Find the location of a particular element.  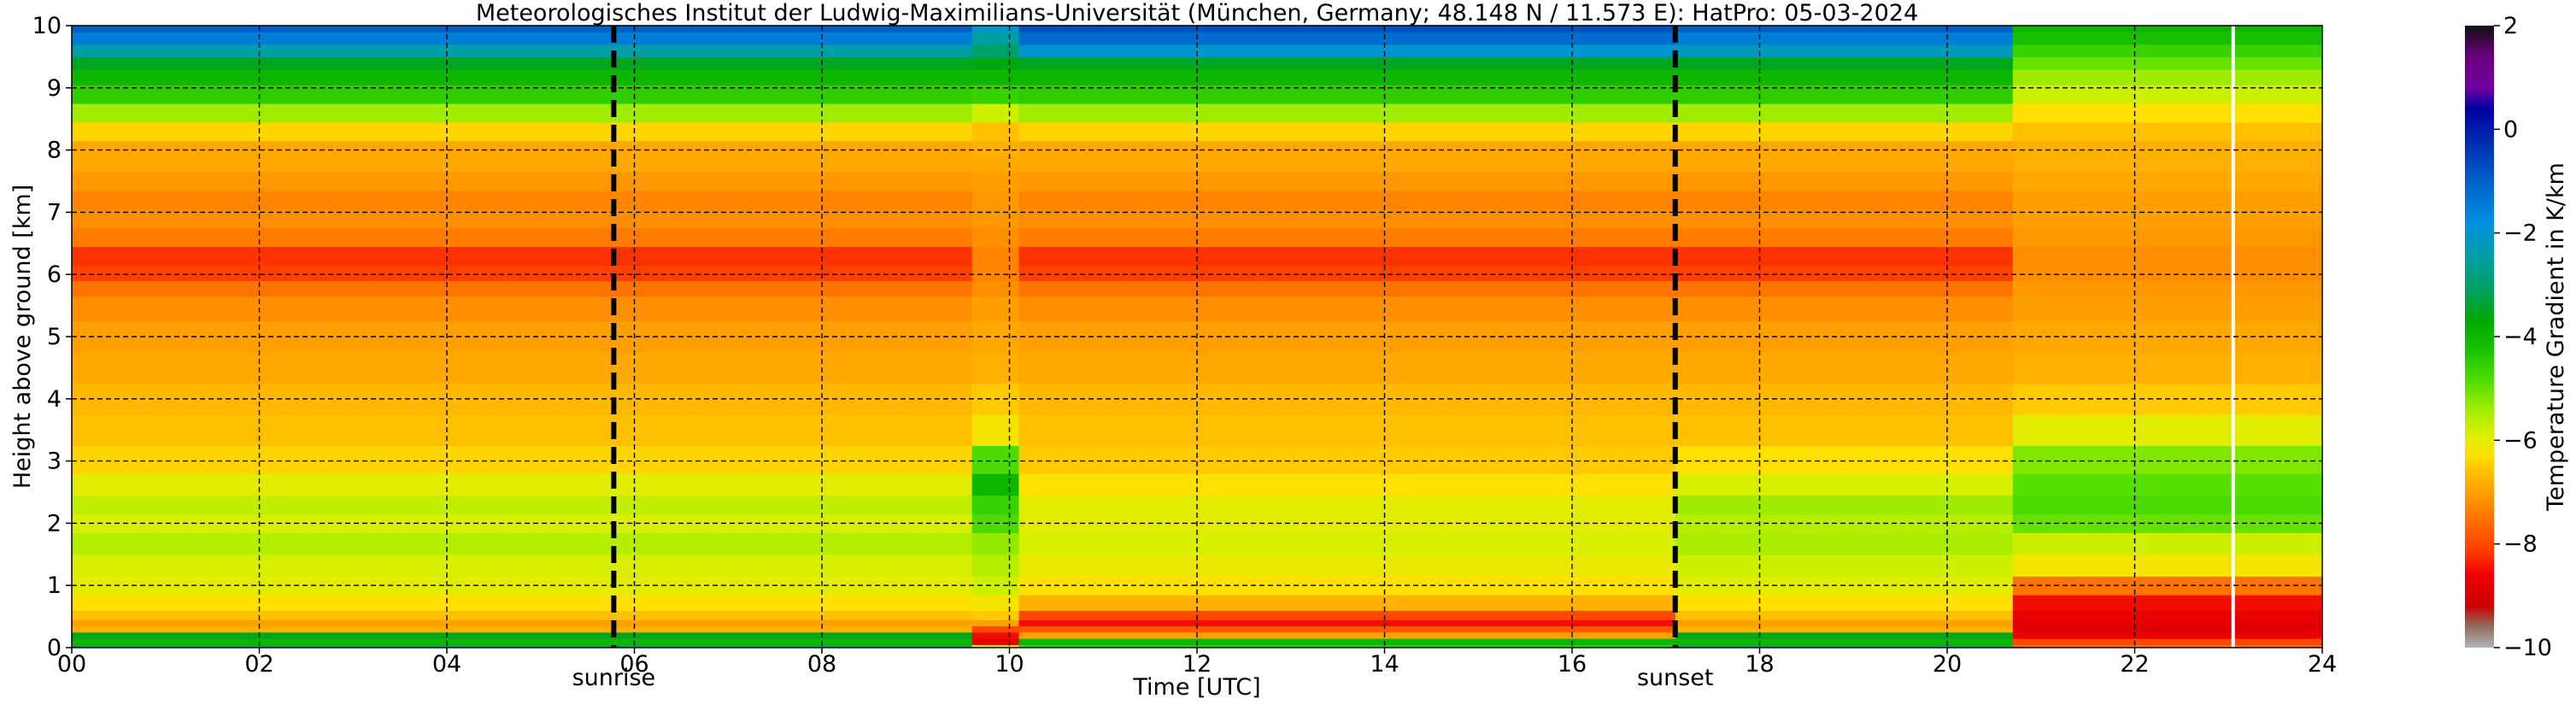

y-axis-ticks: 0 1 2 3 4 5 6 7 8 9 10 is located at coordinates (52, 337).